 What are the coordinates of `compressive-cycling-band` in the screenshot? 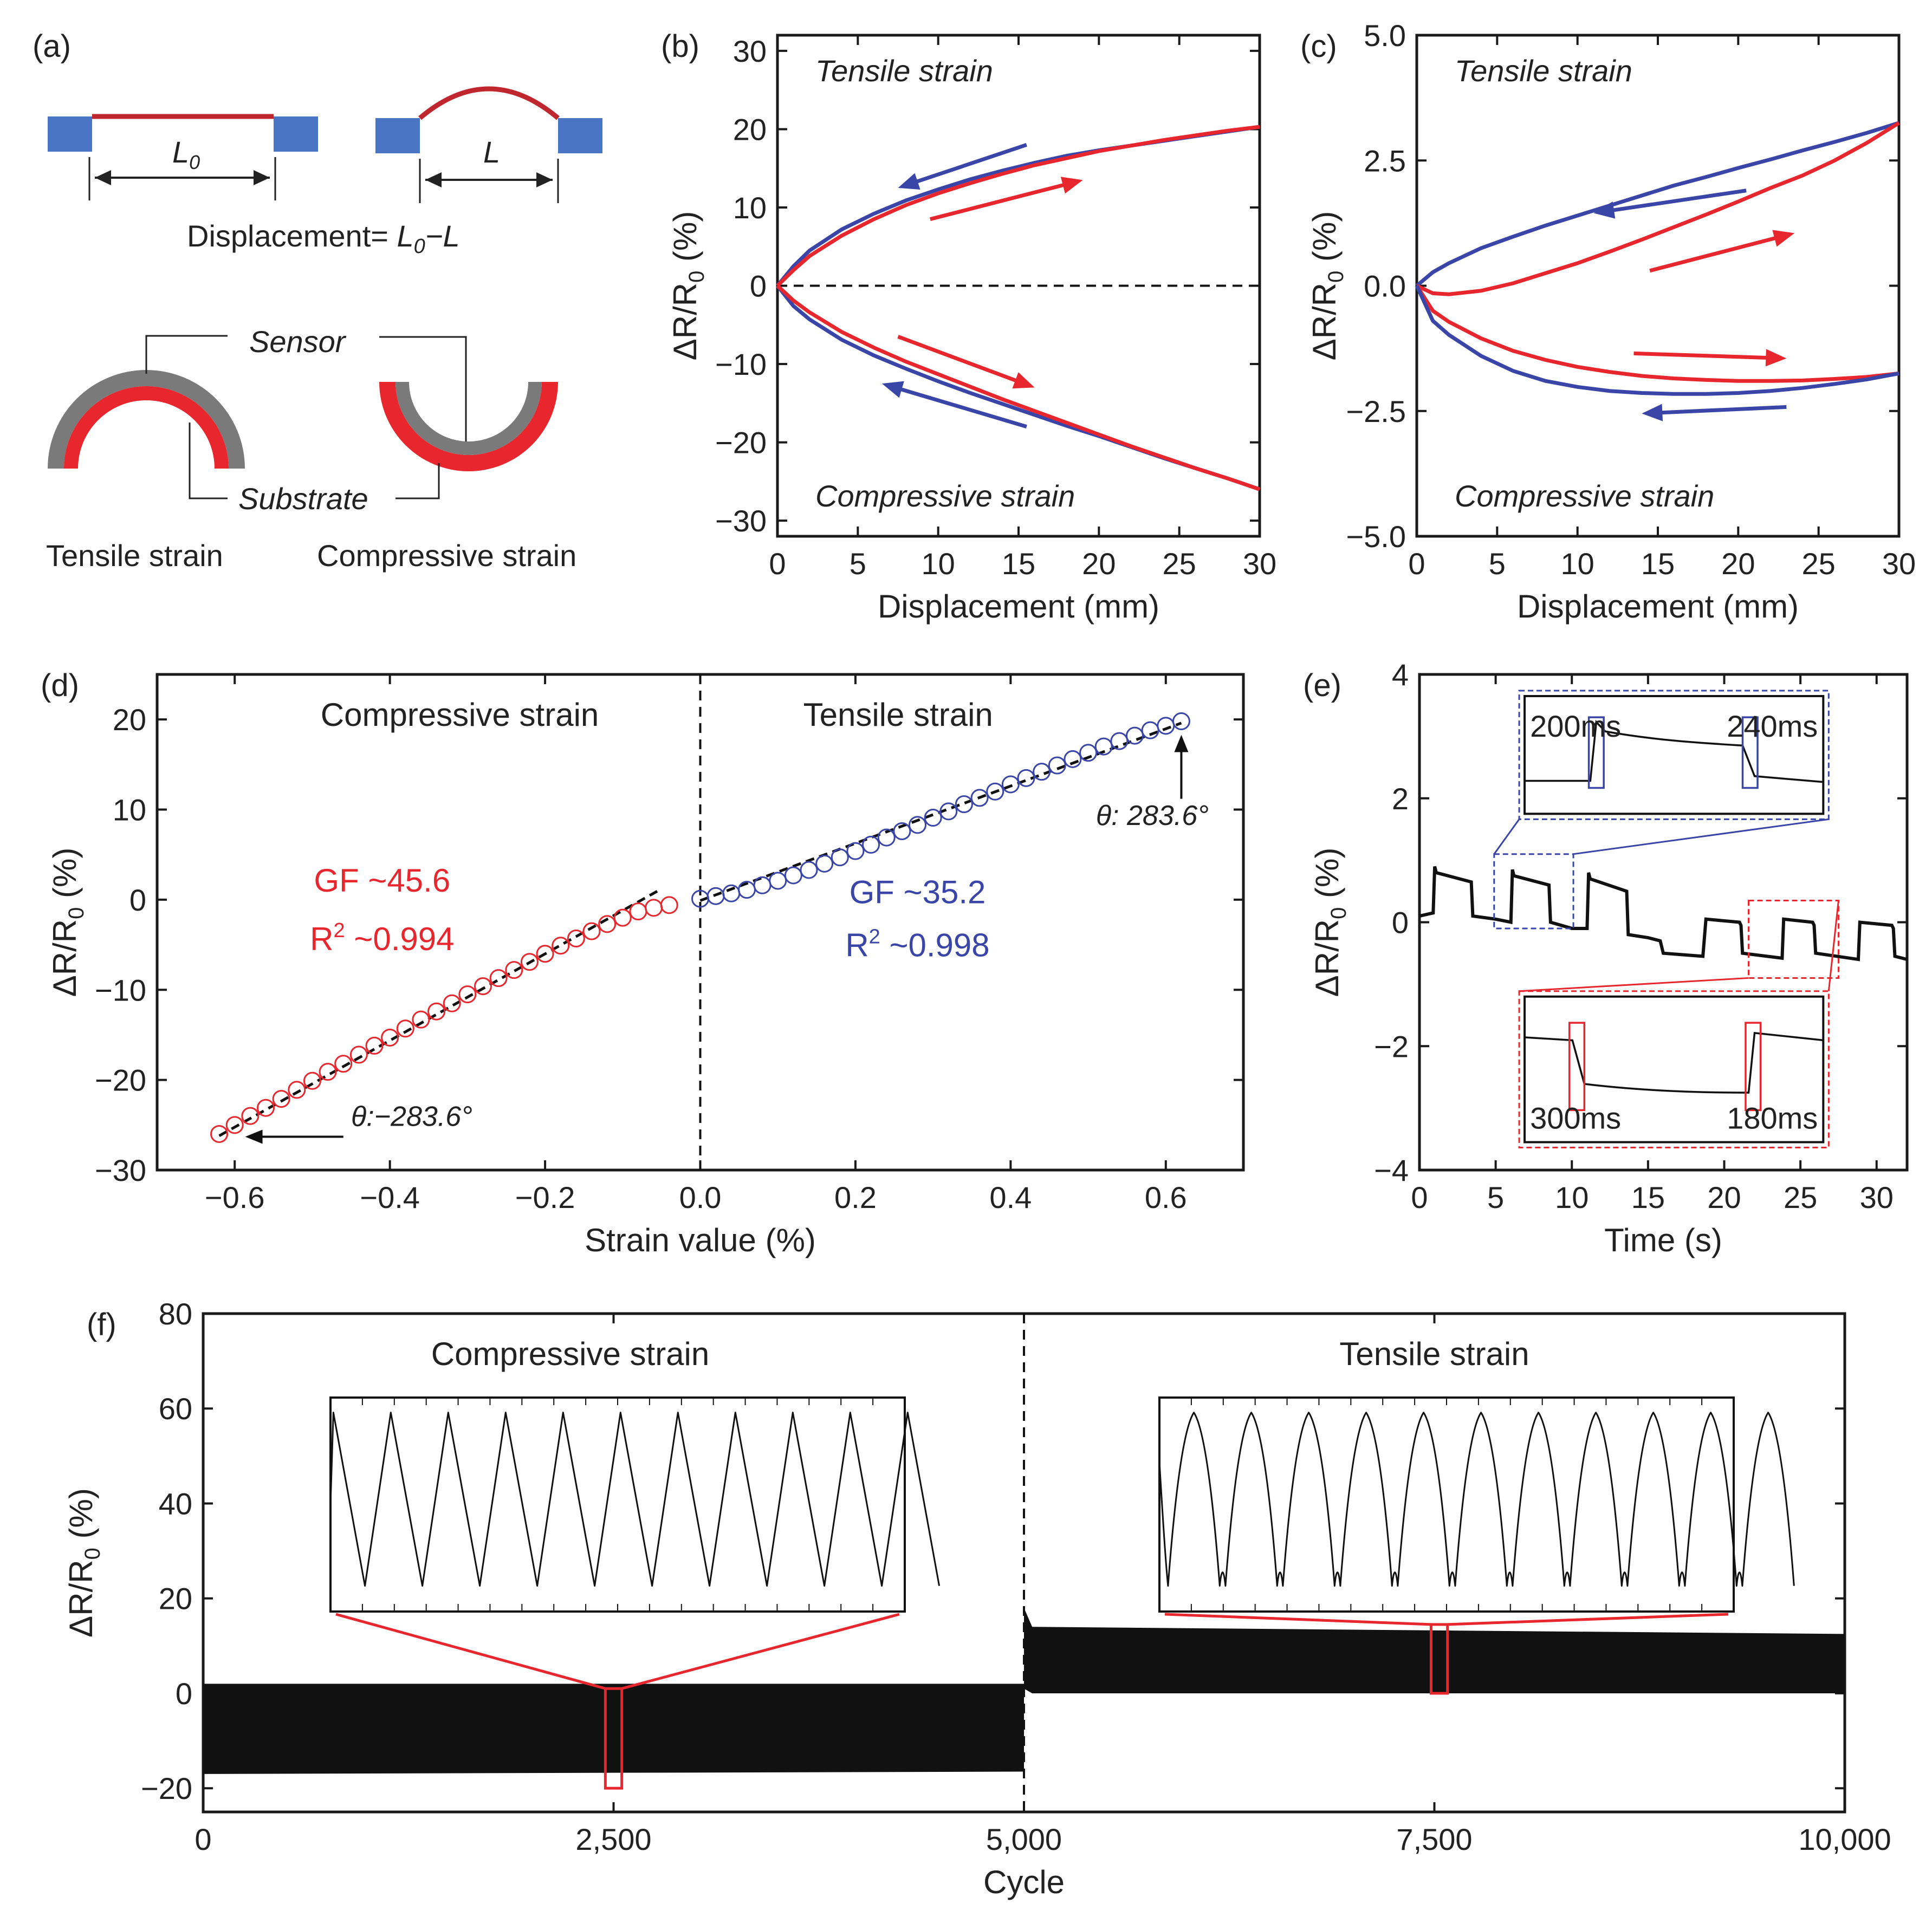 It's located at (613, 1729).